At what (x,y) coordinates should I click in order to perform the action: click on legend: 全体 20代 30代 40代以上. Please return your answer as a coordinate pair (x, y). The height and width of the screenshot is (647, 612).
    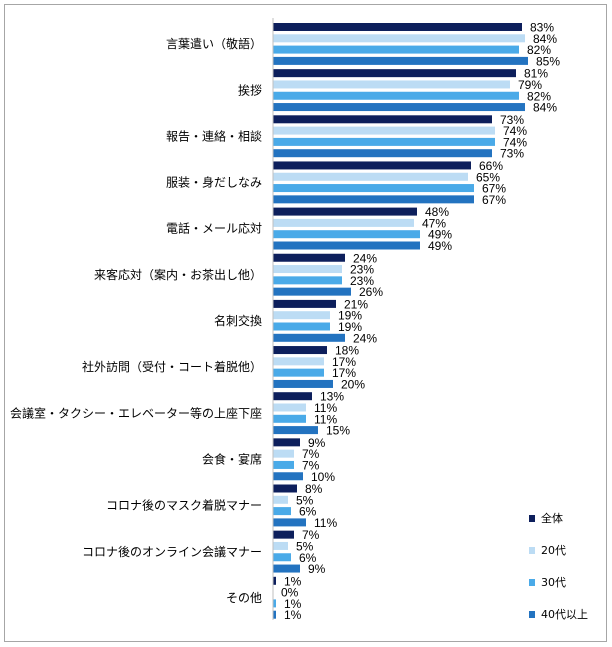
    Looking at the image, I should click on (558, 566).